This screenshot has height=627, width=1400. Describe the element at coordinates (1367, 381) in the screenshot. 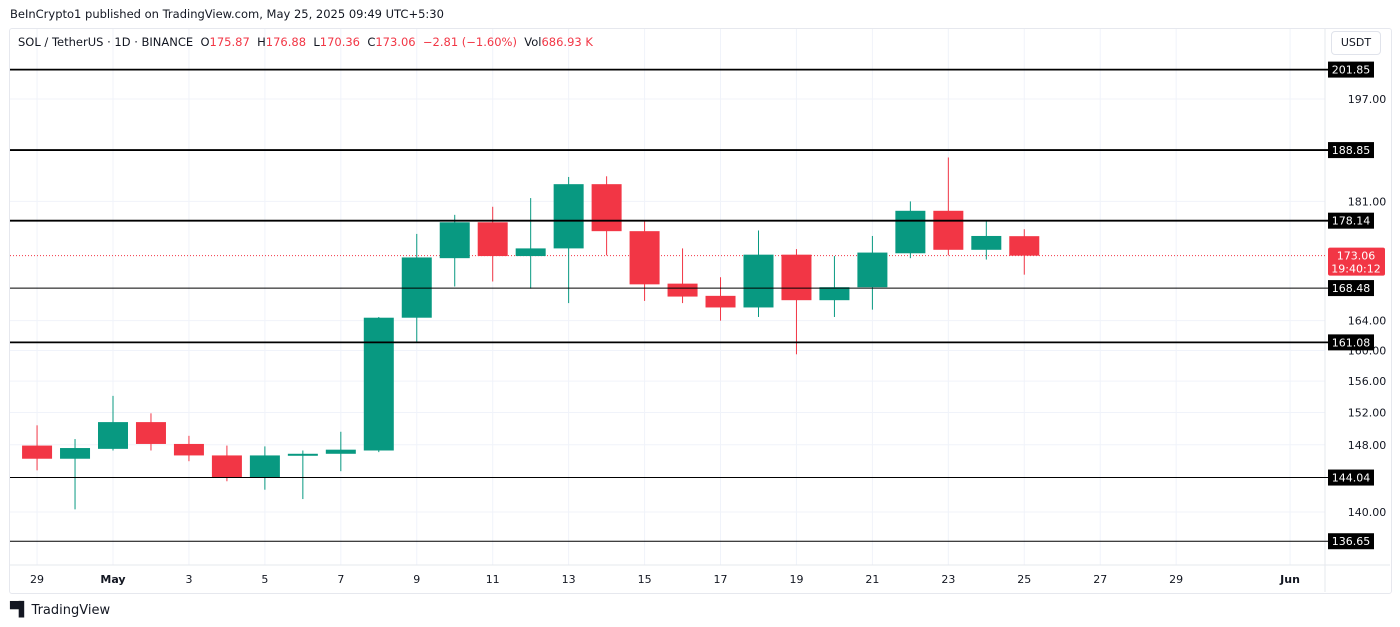

I see `price-tick-label: 156.00` at that location.